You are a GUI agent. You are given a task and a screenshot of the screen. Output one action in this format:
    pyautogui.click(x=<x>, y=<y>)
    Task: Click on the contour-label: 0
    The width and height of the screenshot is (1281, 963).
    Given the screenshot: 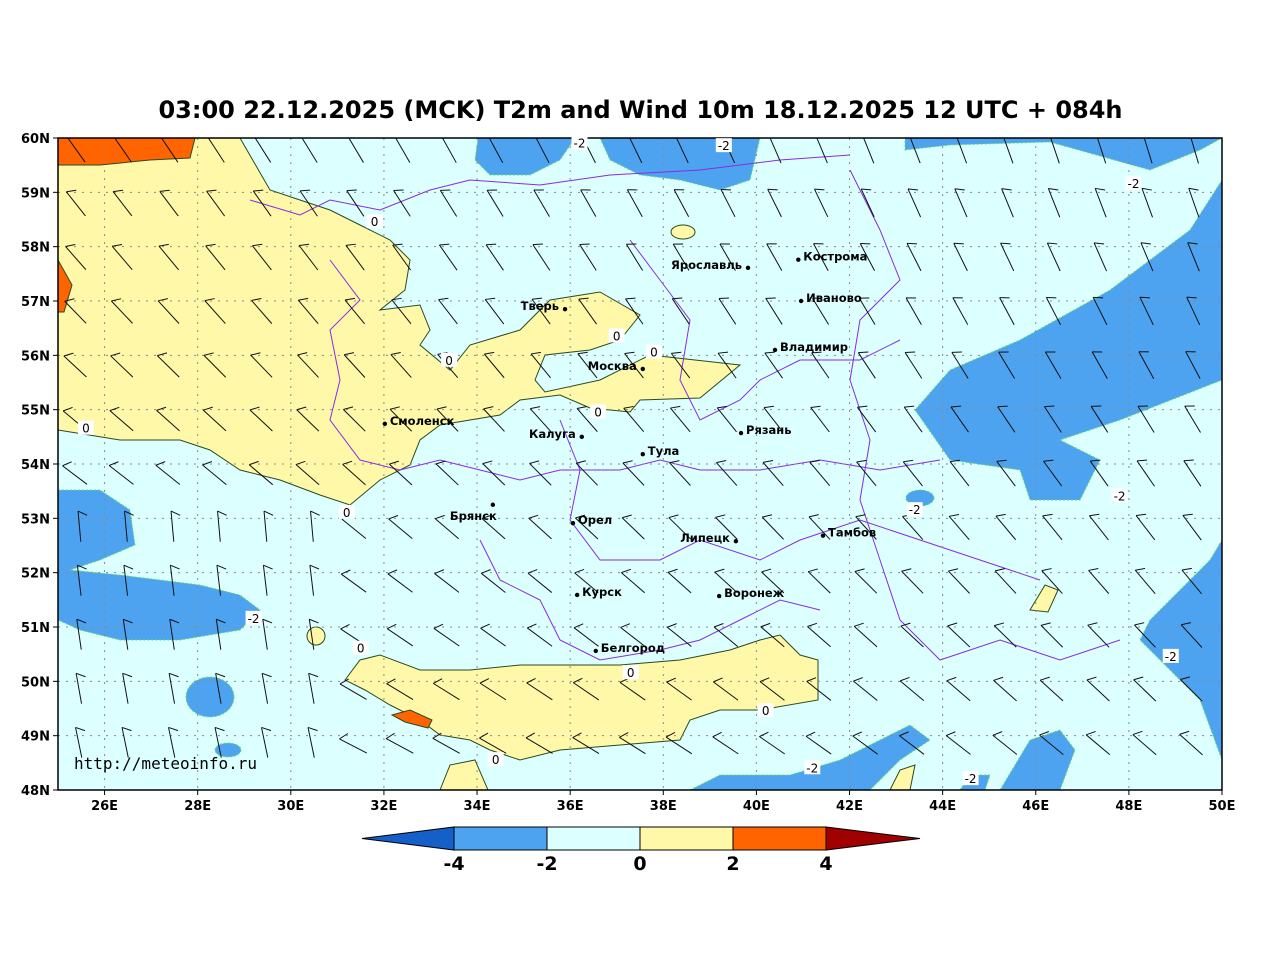 What is the action you would take?
    pyautogui.click(x=496, y=760)
    